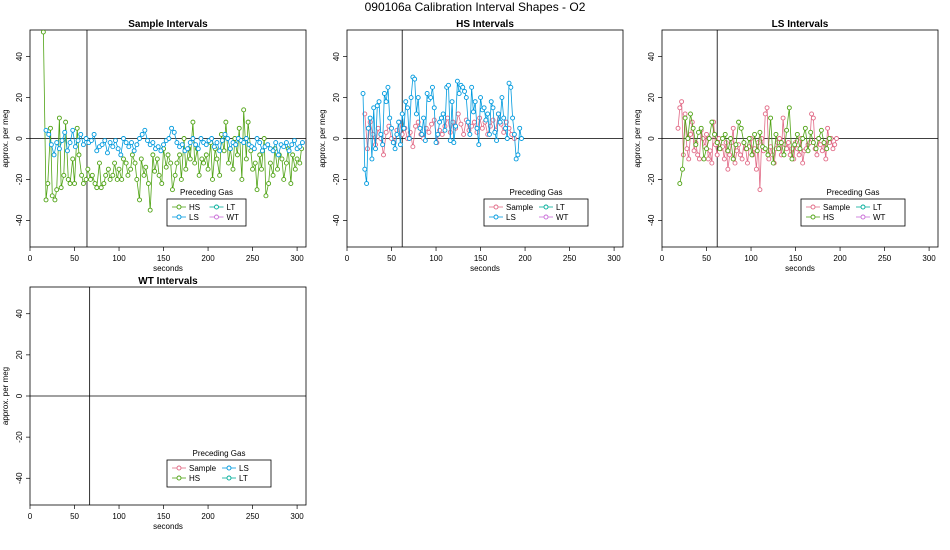 This screenshot has height=550, width=950. I want to click on y-tick-label: 40, so click(19, 56).